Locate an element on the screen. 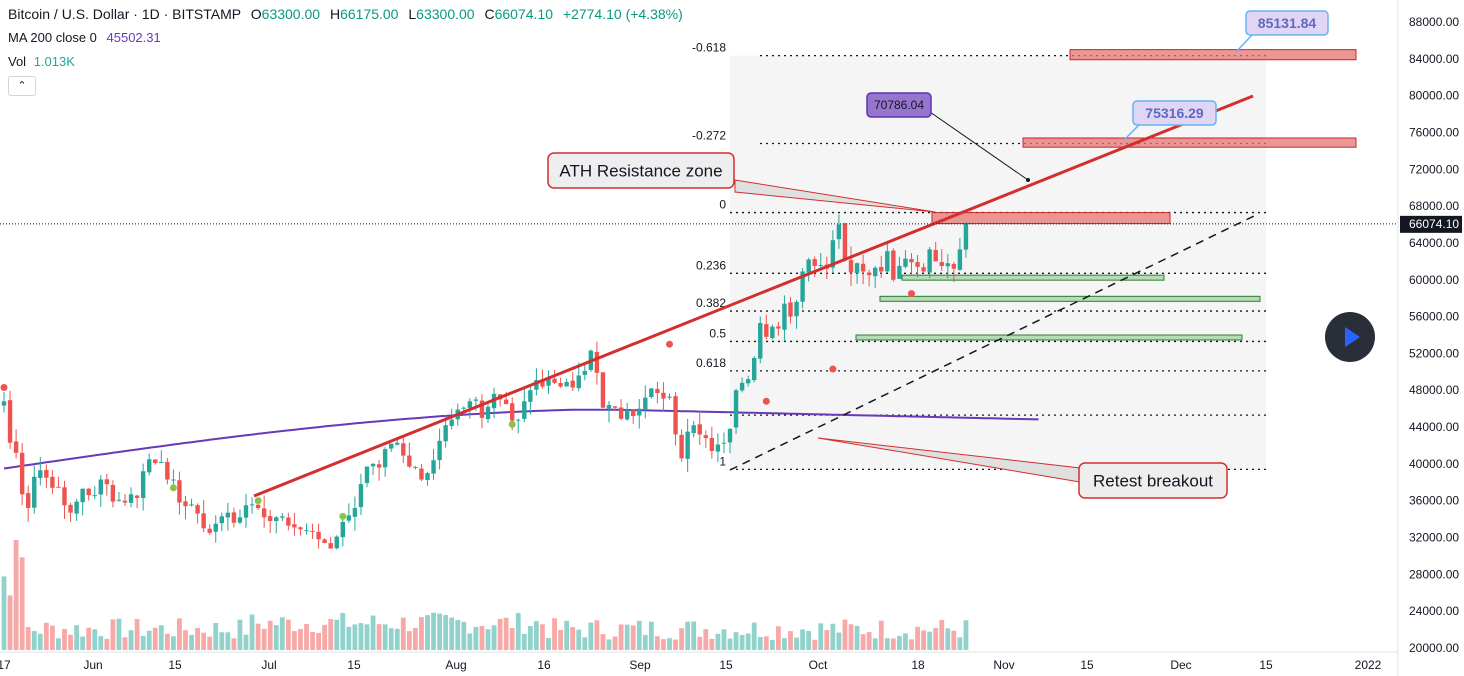 Image resolution: width=1464 pixels, height=676 pixels. fib-level-label: 0.618 is located at coordinates (711, 363).